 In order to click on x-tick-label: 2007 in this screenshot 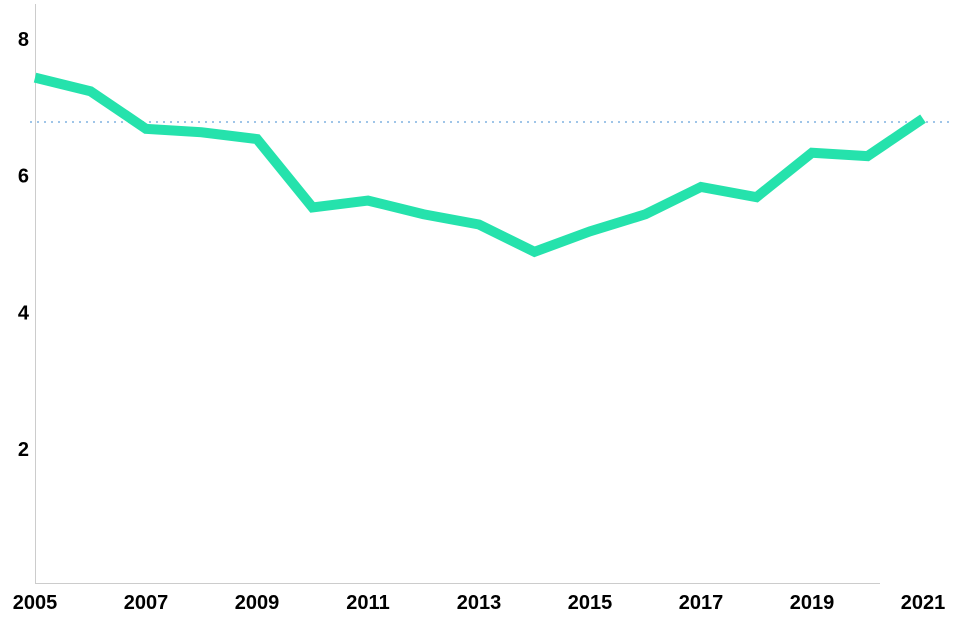, I will do `click(146, 603)`.